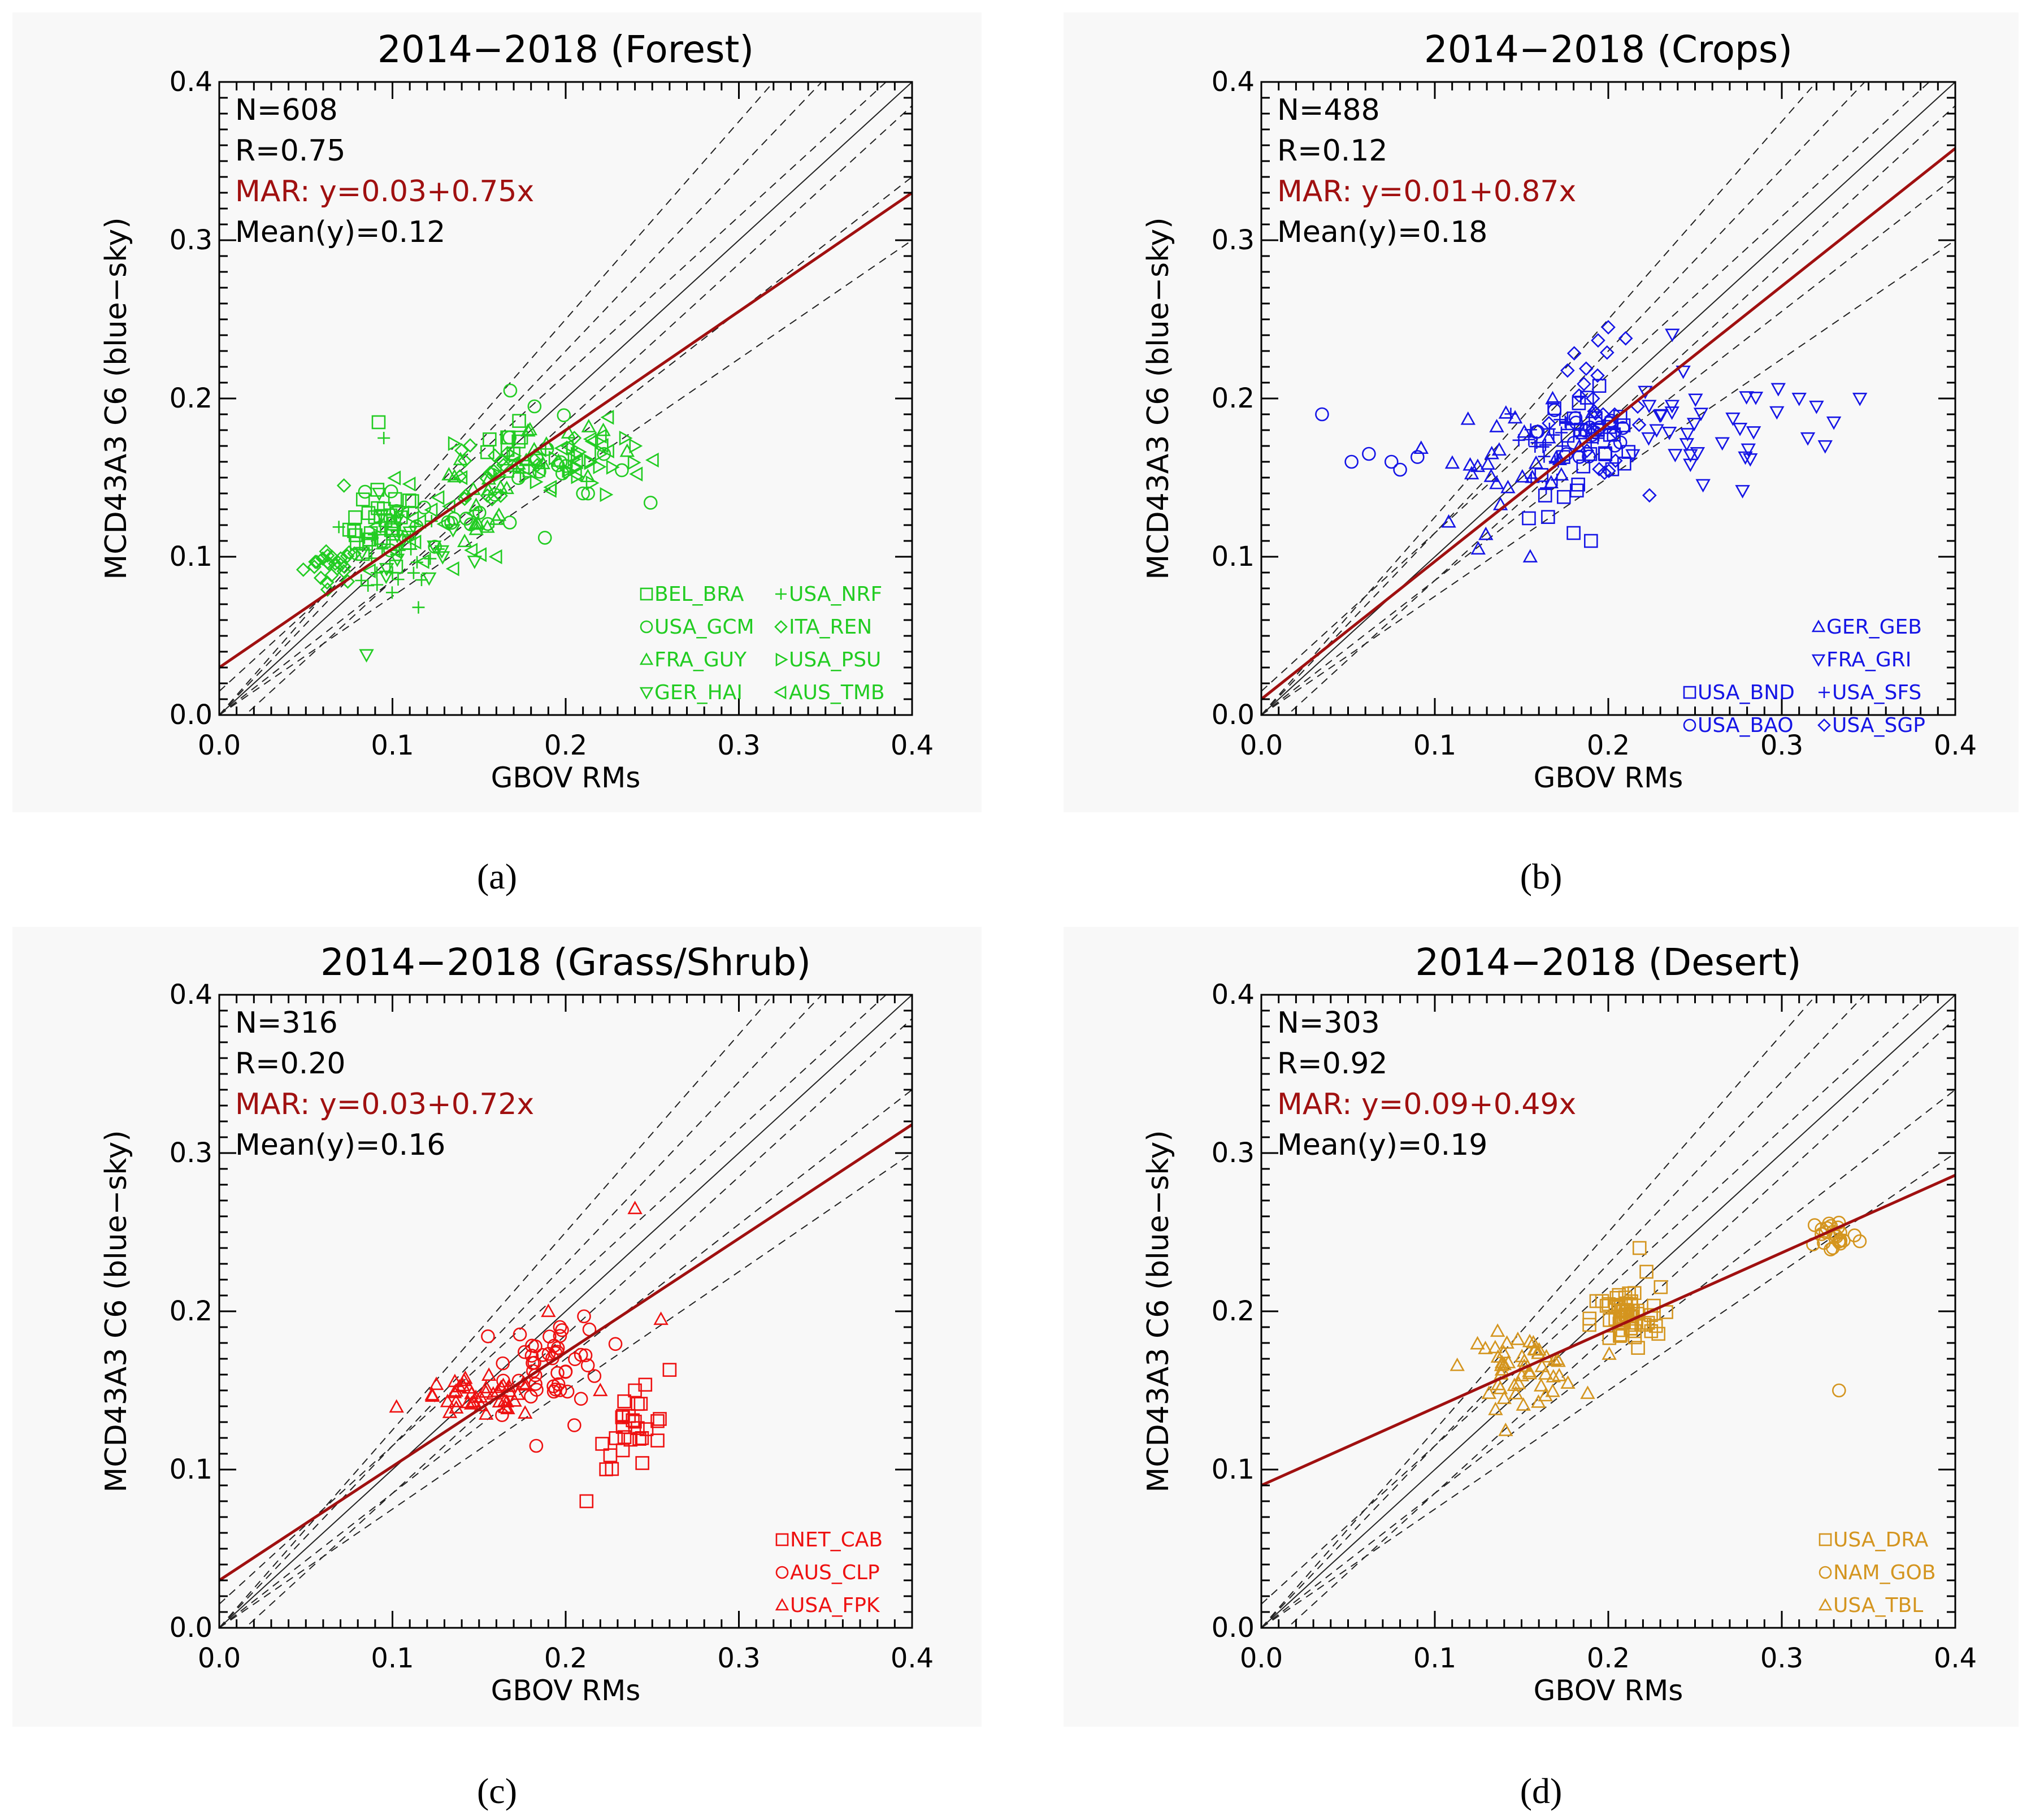 The height and width of the screenshot is (1820, 2031). What do you see at coordinates (1689, 725) in the screenshot?
I see `legend-marker-circle` at bounding box center [1689, 725].